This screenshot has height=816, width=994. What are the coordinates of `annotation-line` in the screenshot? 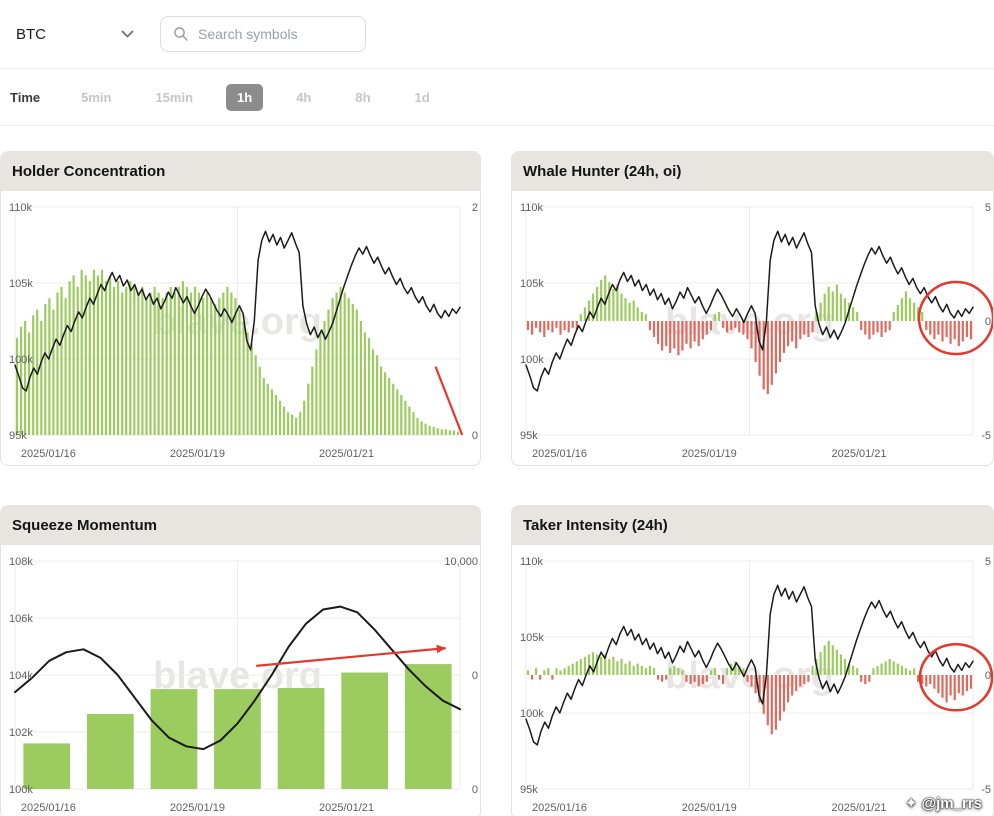 It's located at (449, 401).